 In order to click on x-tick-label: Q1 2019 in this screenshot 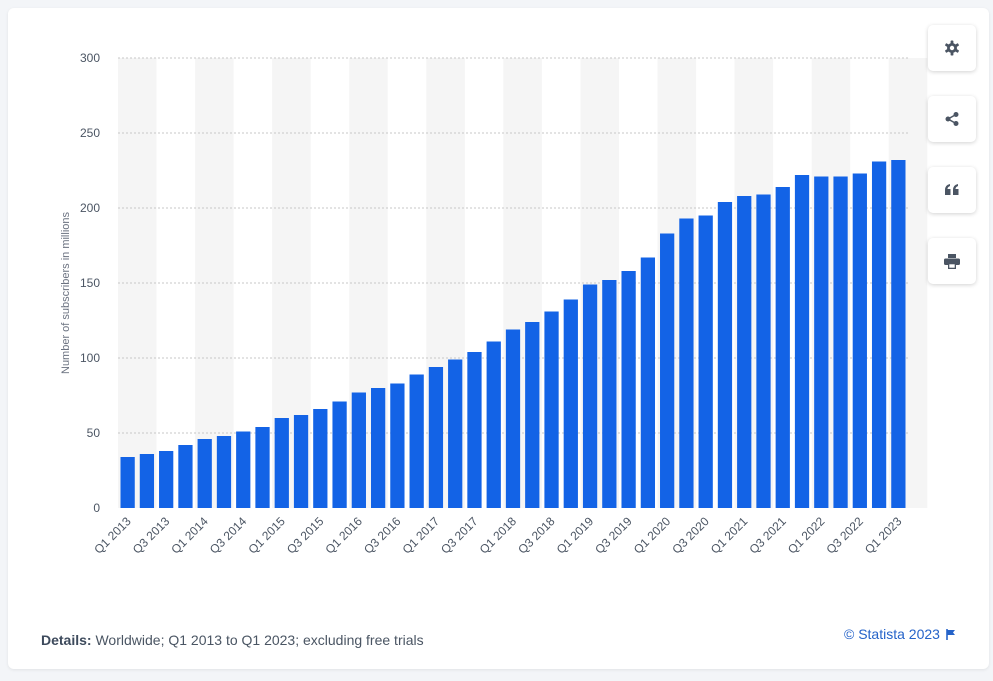, I will do `click(575, 535)`.